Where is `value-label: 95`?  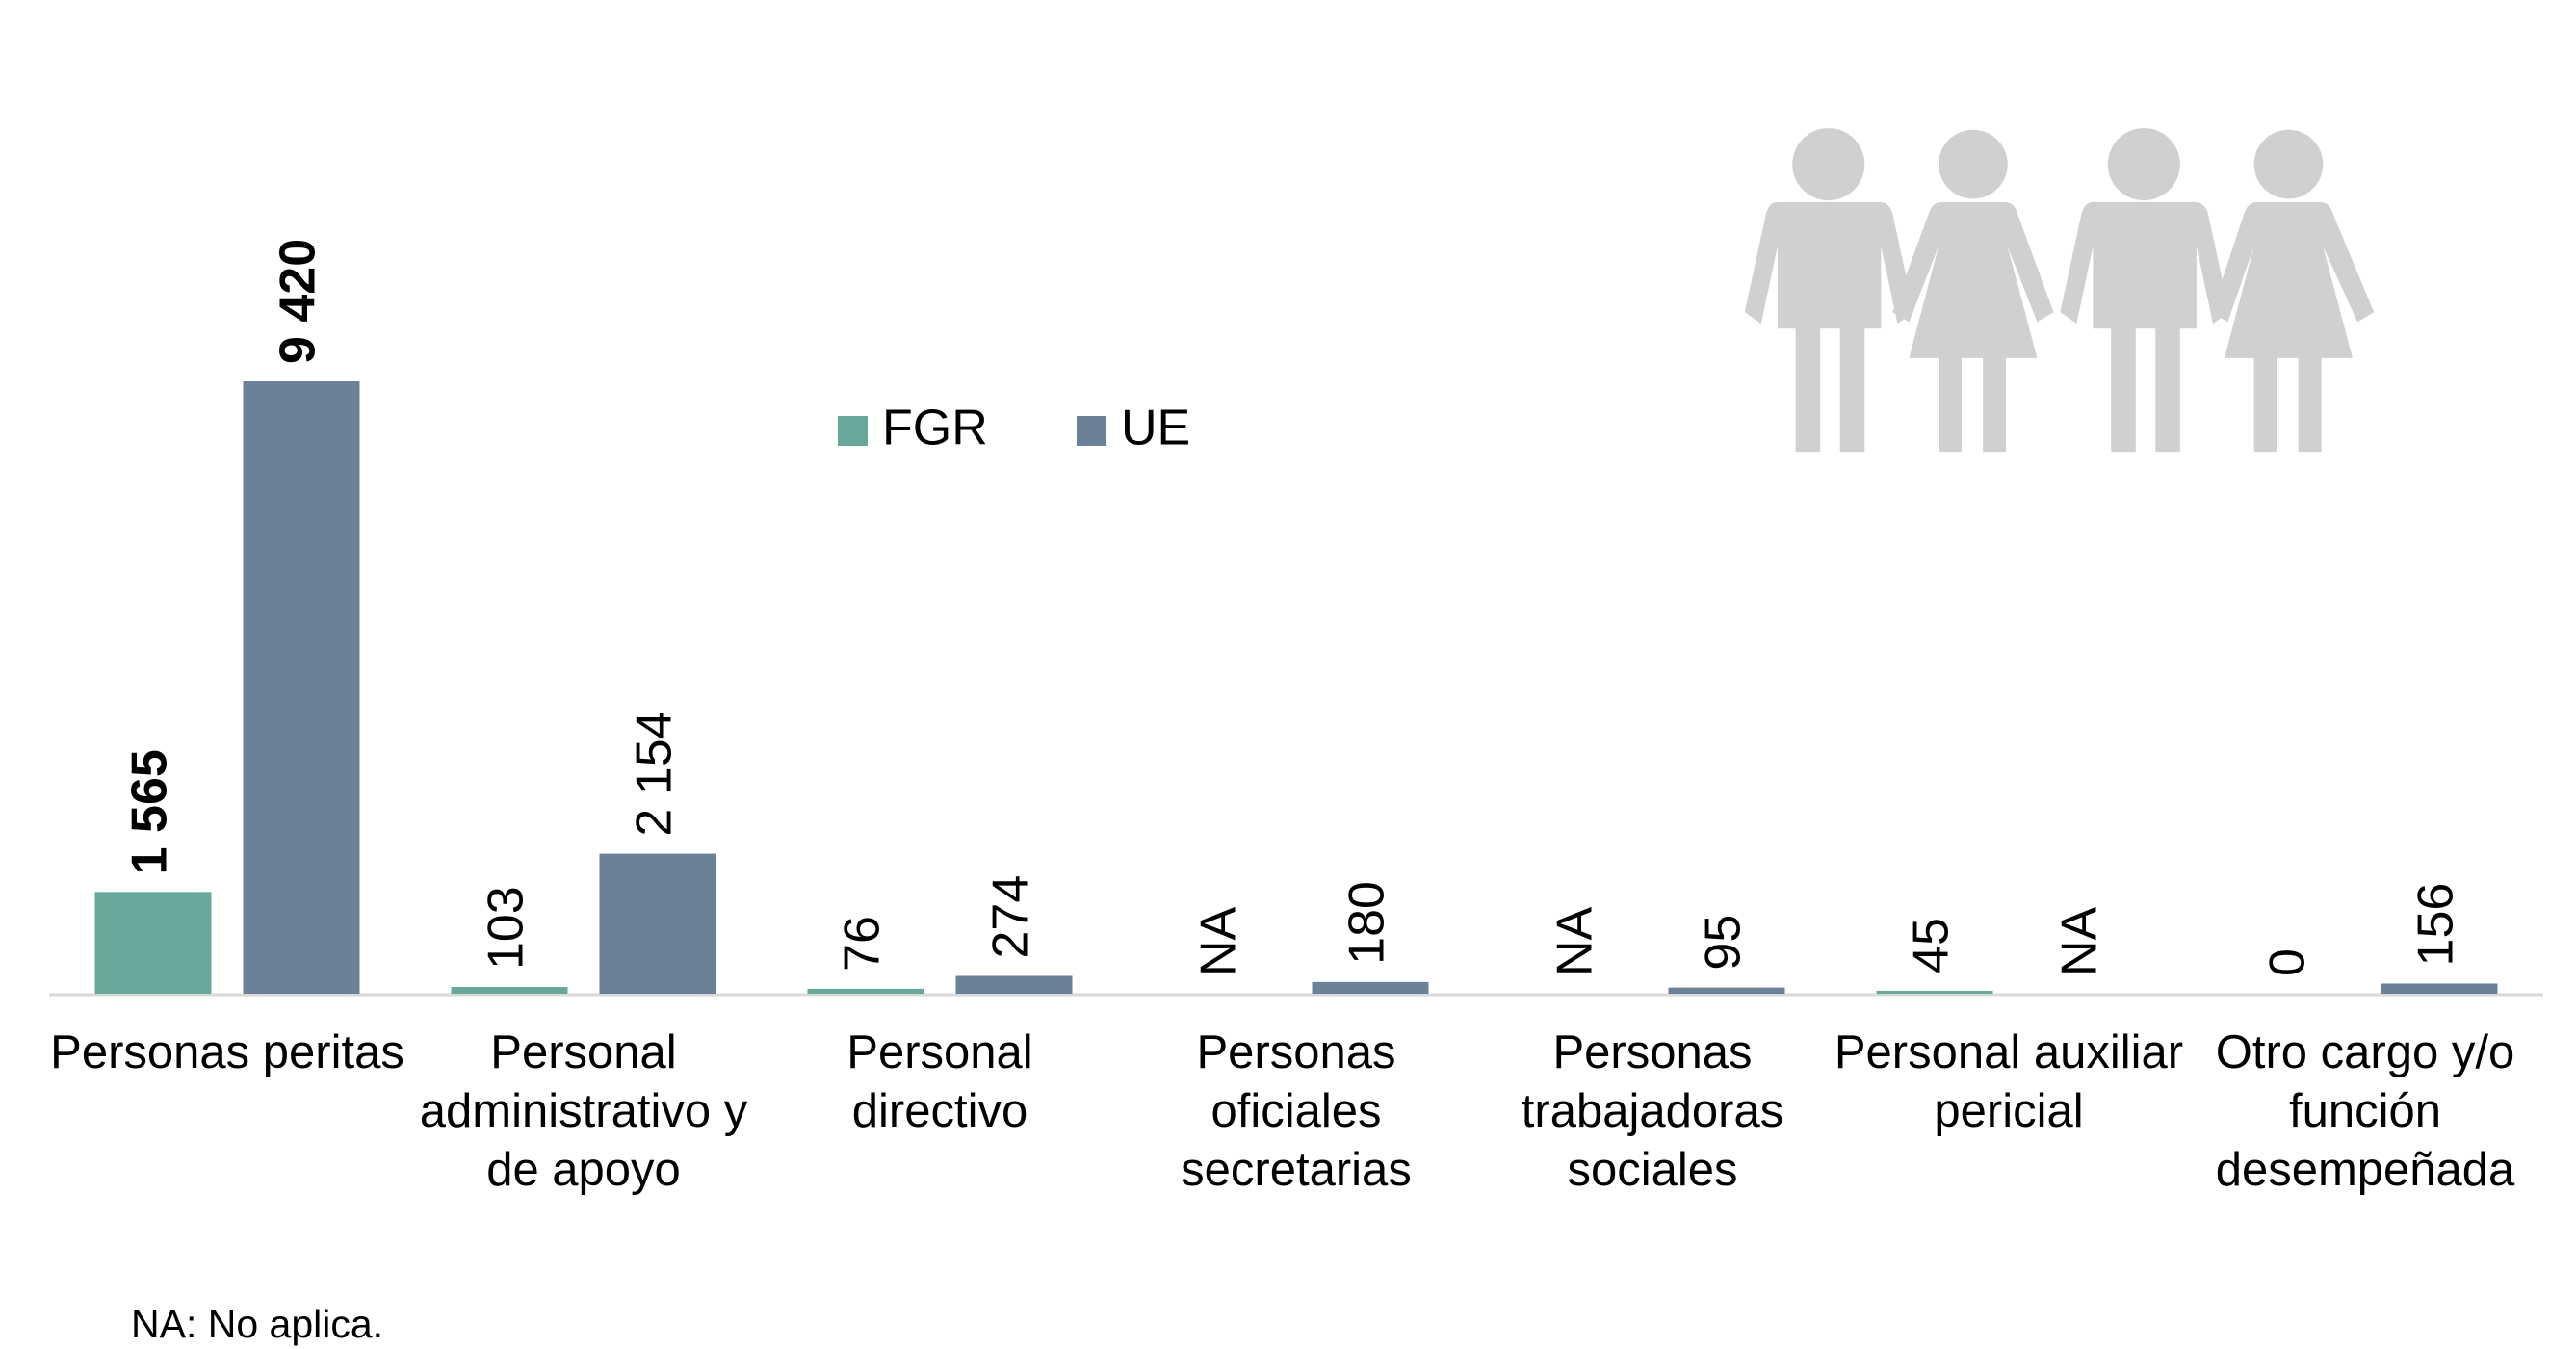 value-label: 95 is located at coordinates (1724, 943).